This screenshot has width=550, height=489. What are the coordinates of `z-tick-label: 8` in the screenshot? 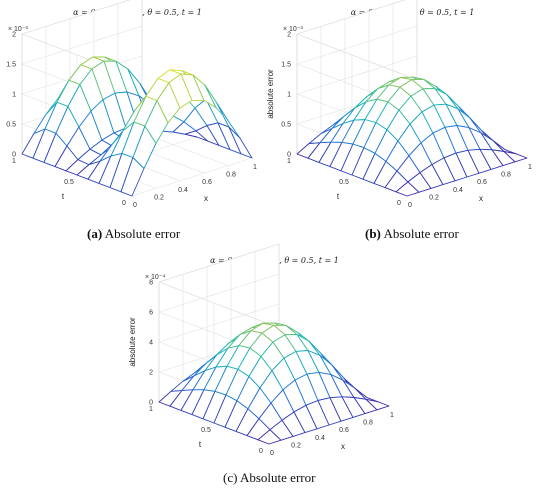 It's located at (151, 283).